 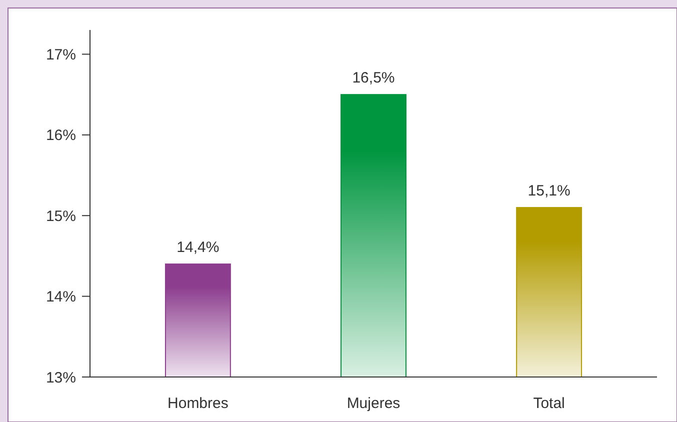 I want to click on y-tick-label: 17%, so click(x=61, y=55).